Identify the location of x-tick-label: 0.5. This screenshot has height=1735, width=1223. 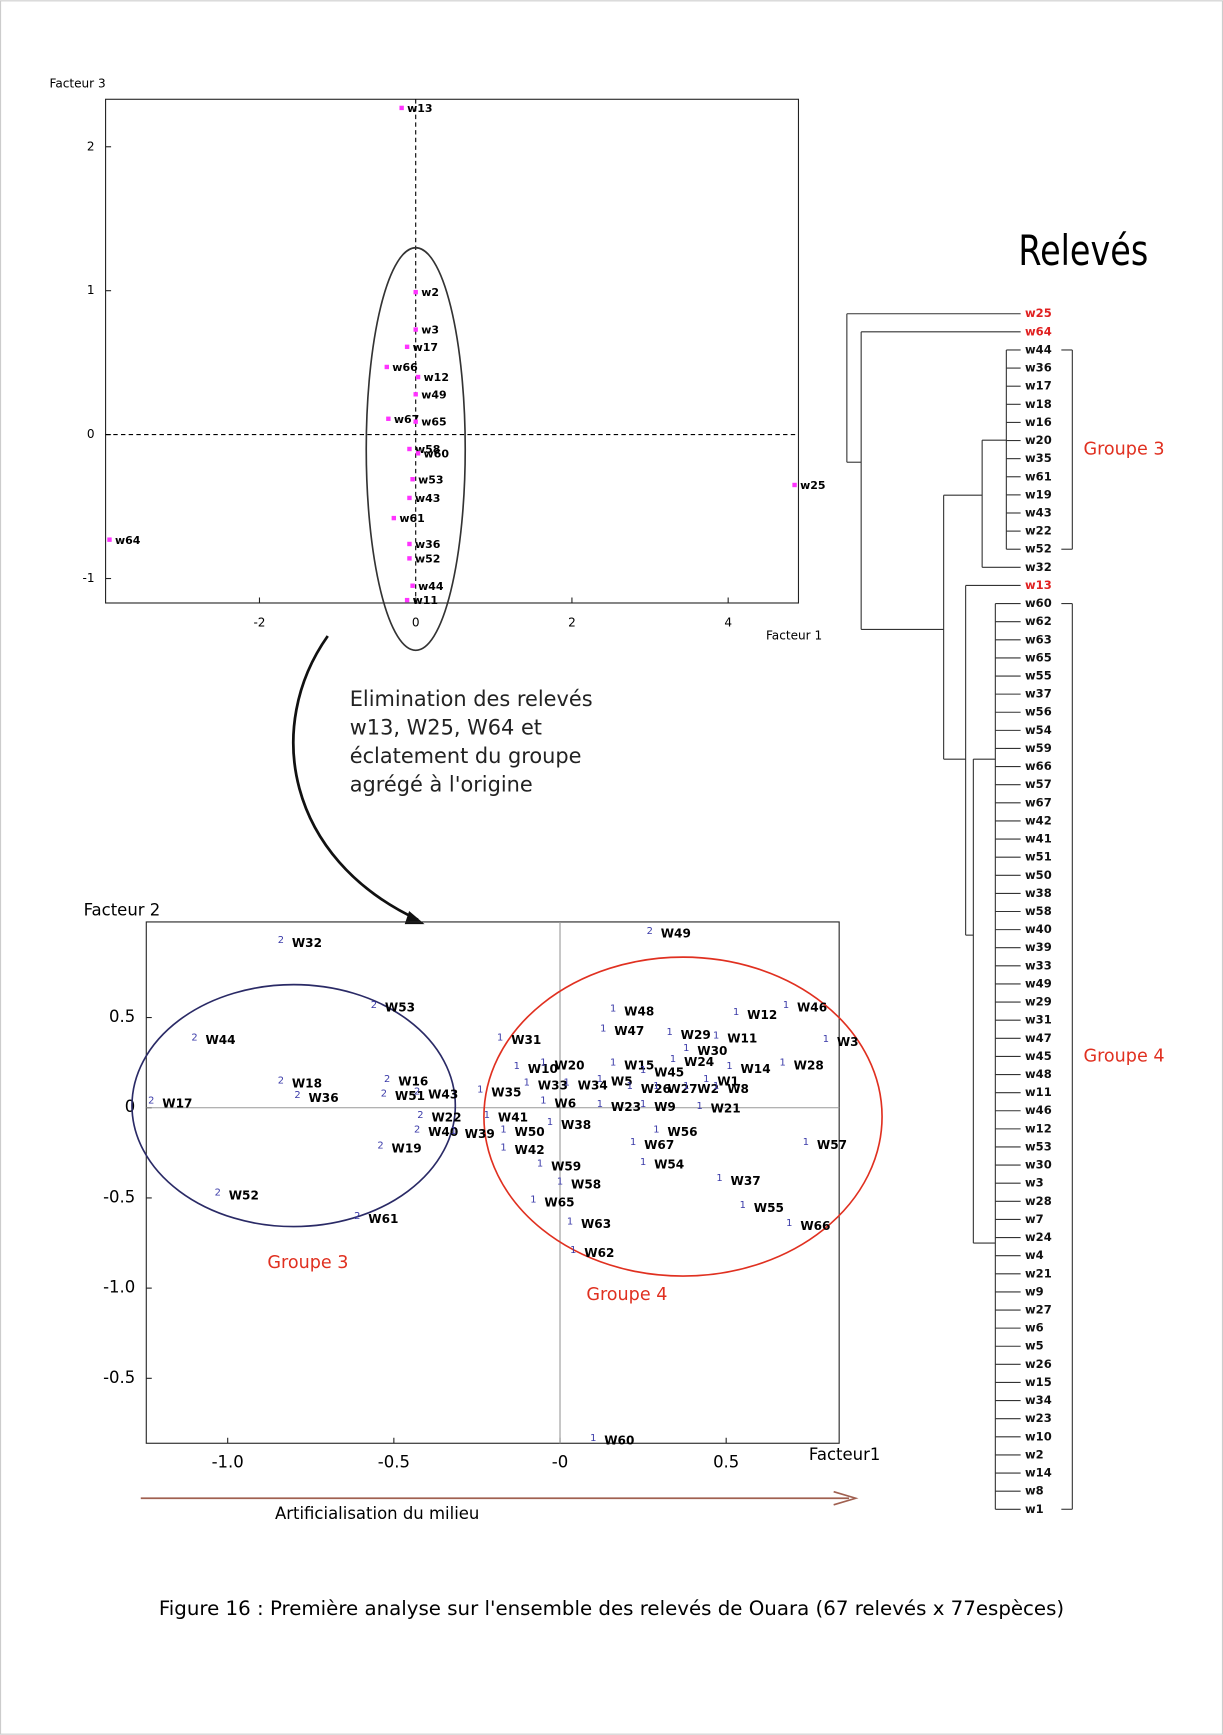
(726, 1462).